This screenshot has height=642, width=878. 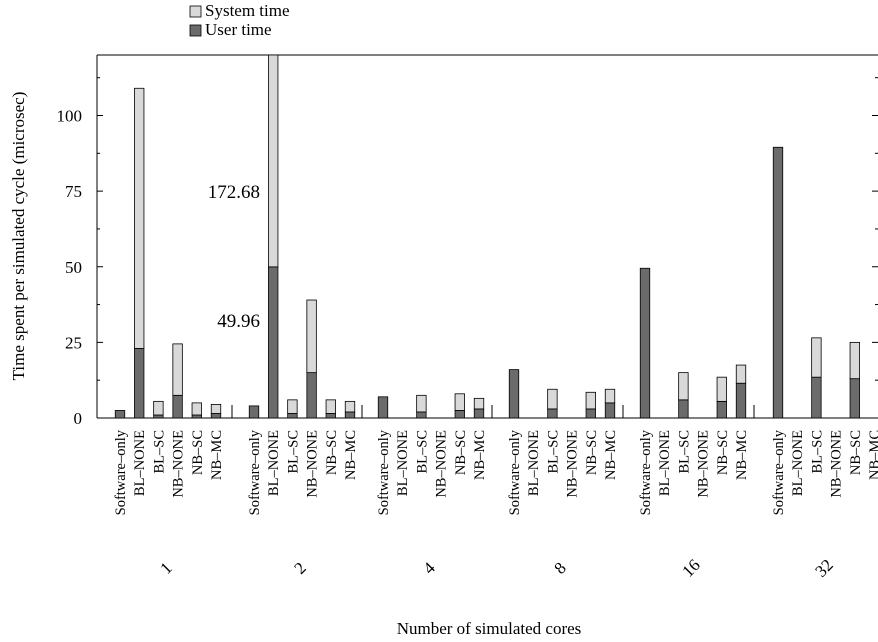 What do you see at coordinates (816, 357) in the screenshot?
I see `bar-system-32-BL-SC` at bounding box center [816, 357].